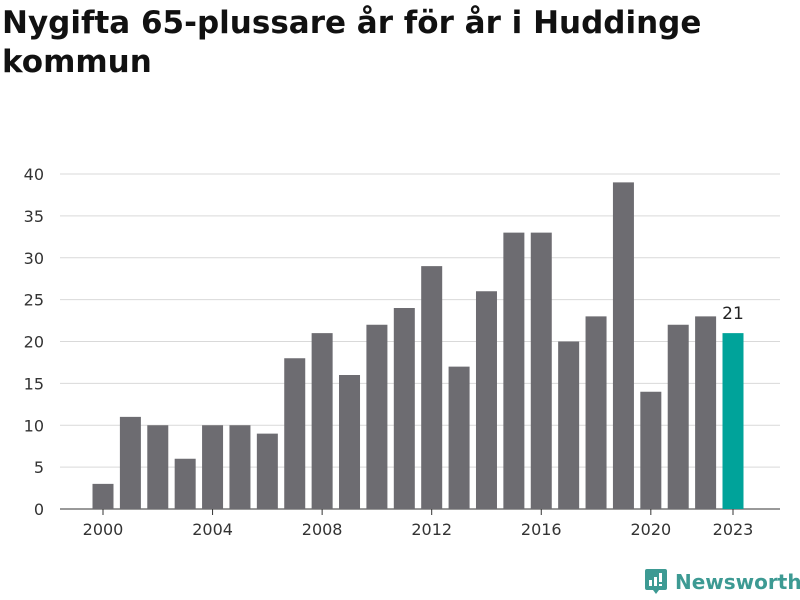 This screenshot has width=800, height=600. What do you see at coordinates (650, 529) in the screenshot?
I see `x-tick-label: 2020` at bounding box center [650, 529].